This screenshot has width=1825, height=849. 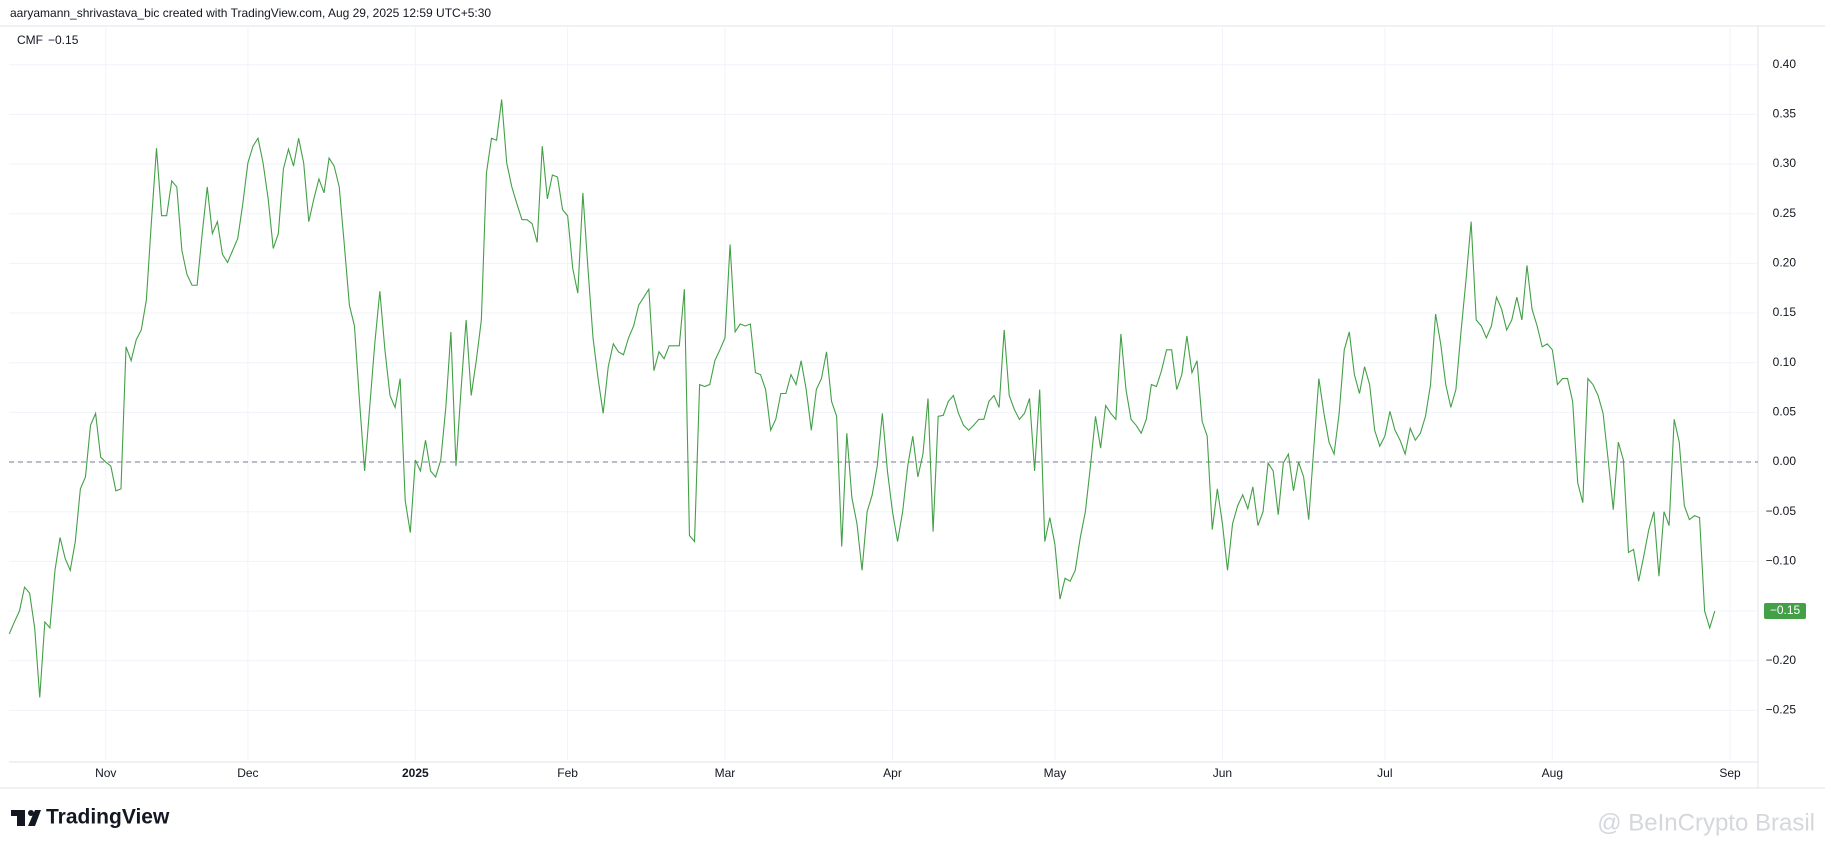 What do you see at coordinates (1785, 362) in the screenshot?
I see `y-tick-label: 0.10` at bounding box center [1785, 362].